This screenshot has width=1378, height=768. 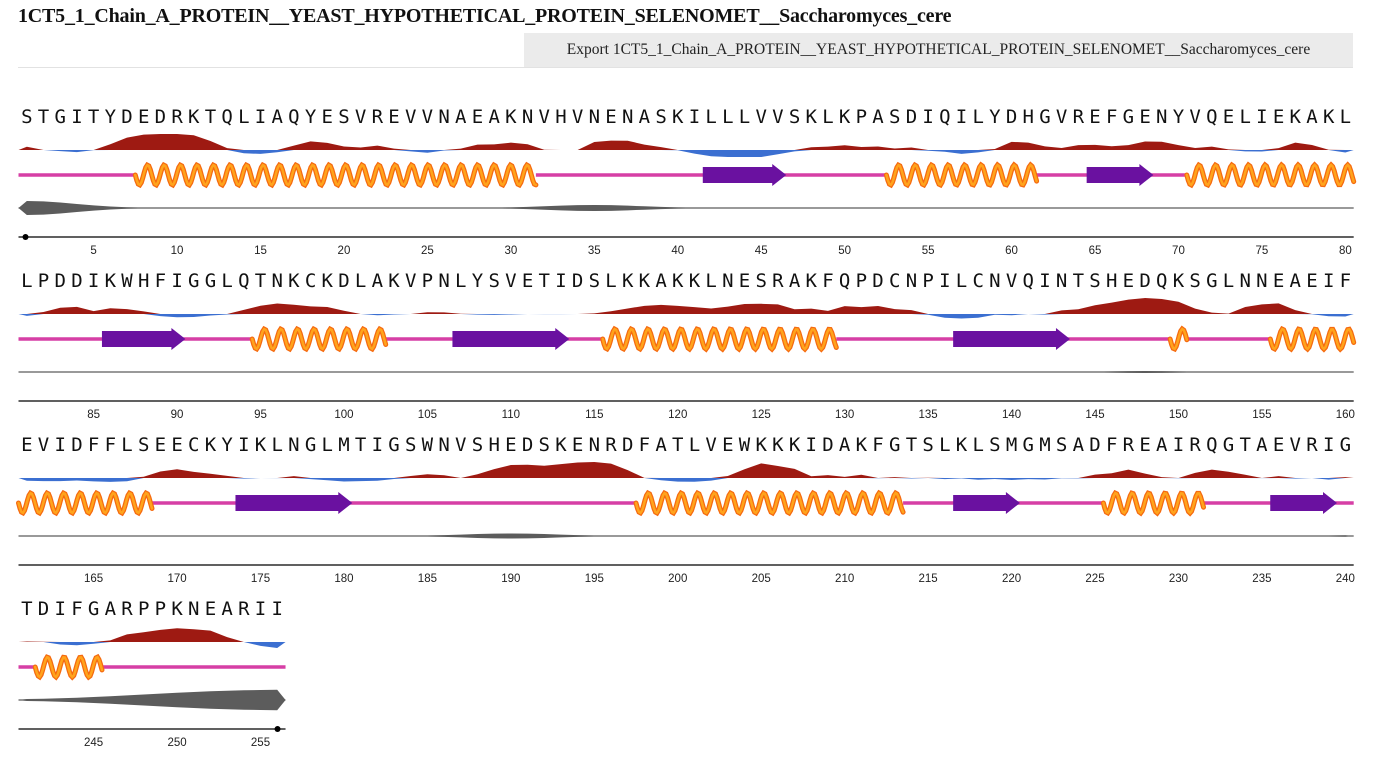 I want to click on tick-label: 185, so click(x=427, y=579).